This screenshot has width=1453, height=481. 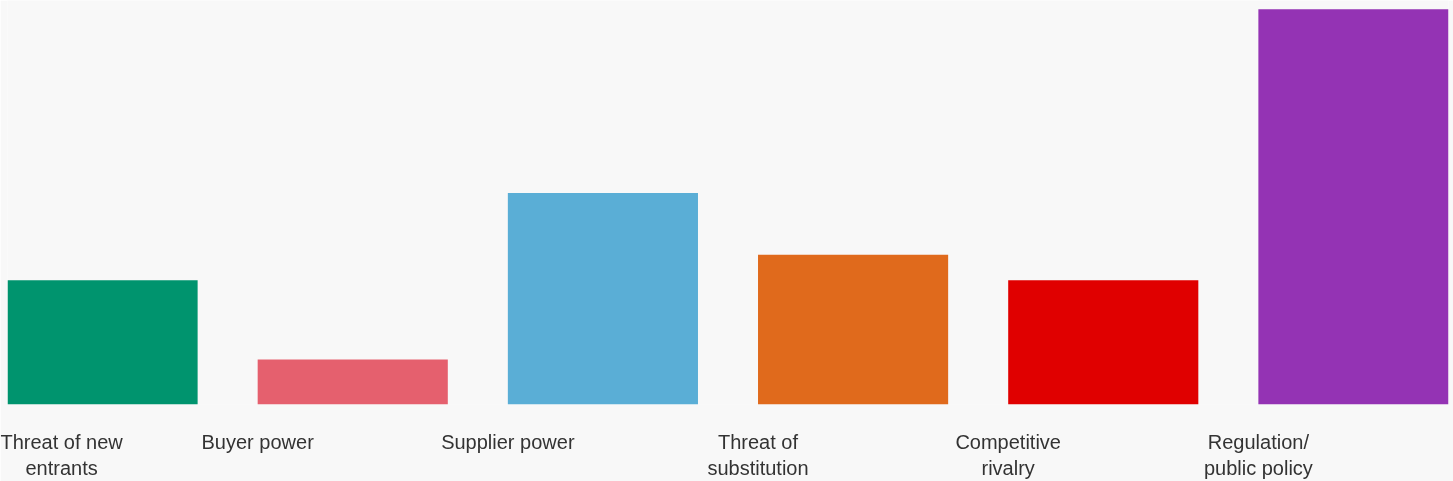 I want to click on x-tick-label: Competitive rivalry, so click(x=1008, y=454).